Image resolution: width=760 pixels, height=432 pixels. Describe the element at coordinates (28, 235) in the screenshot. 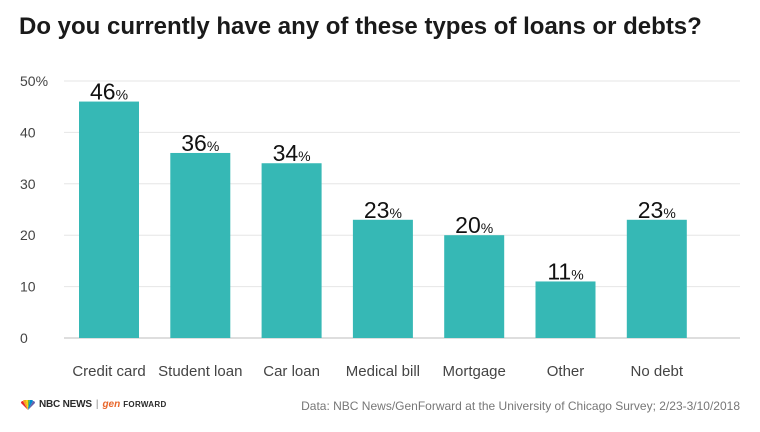

I see `y-tick-label: 20` at that location.